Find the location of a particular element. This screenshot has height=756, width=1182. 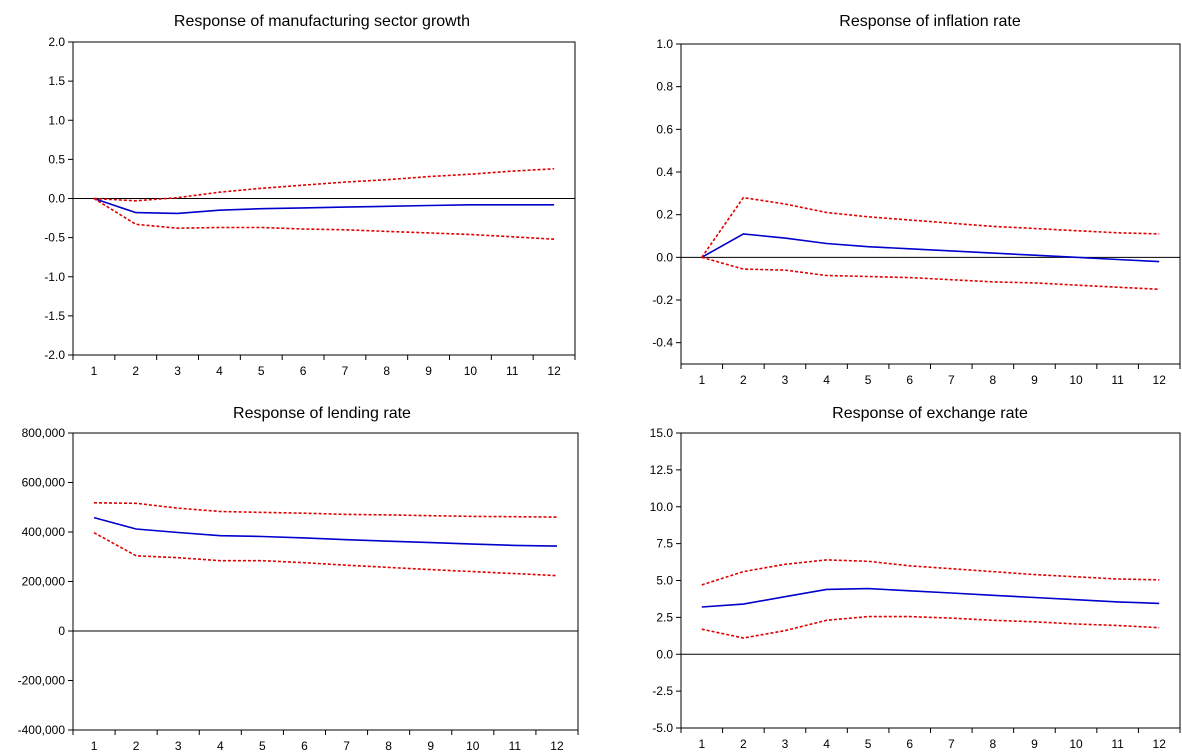

y-tick-label: -5.0 is located at coordinates (662, 728).